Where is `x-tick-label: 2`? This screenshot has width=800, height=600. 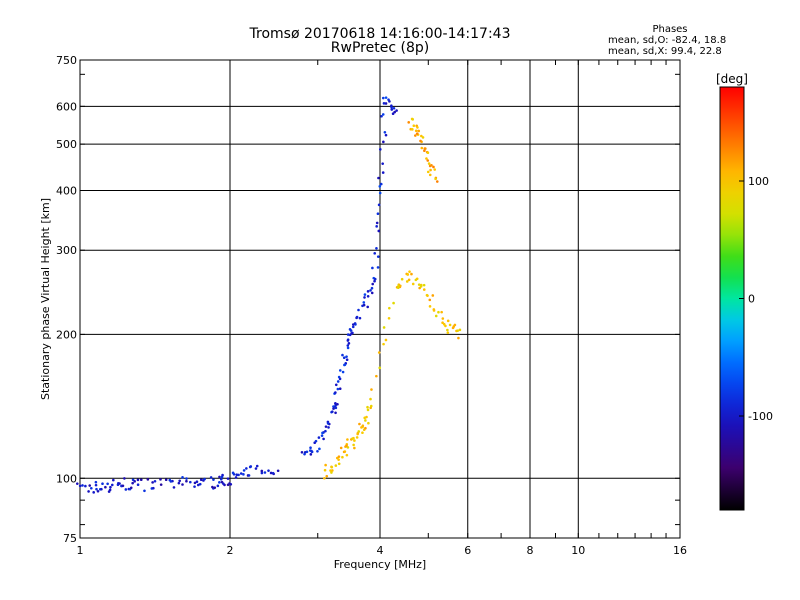 x-tick-label: 2 is located at coordinates (230, 550).